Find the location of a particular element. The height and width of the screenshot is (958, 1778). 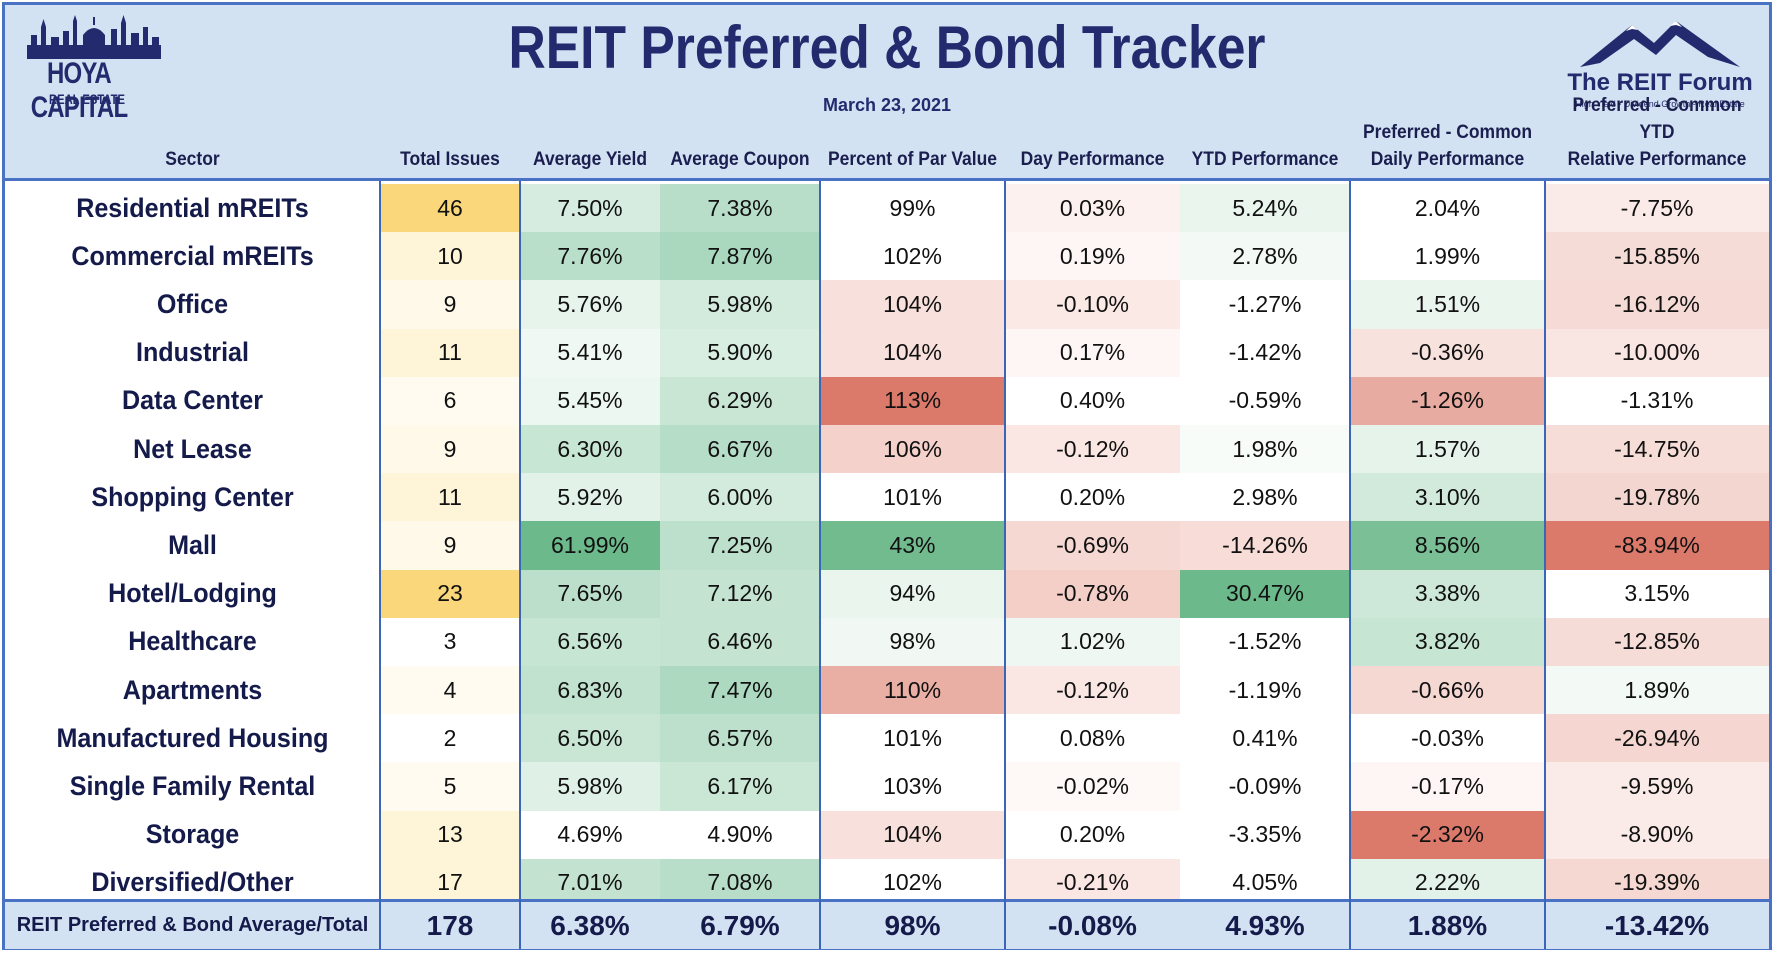

table-cell: -0.78% is located at coordinates (1092, 593).